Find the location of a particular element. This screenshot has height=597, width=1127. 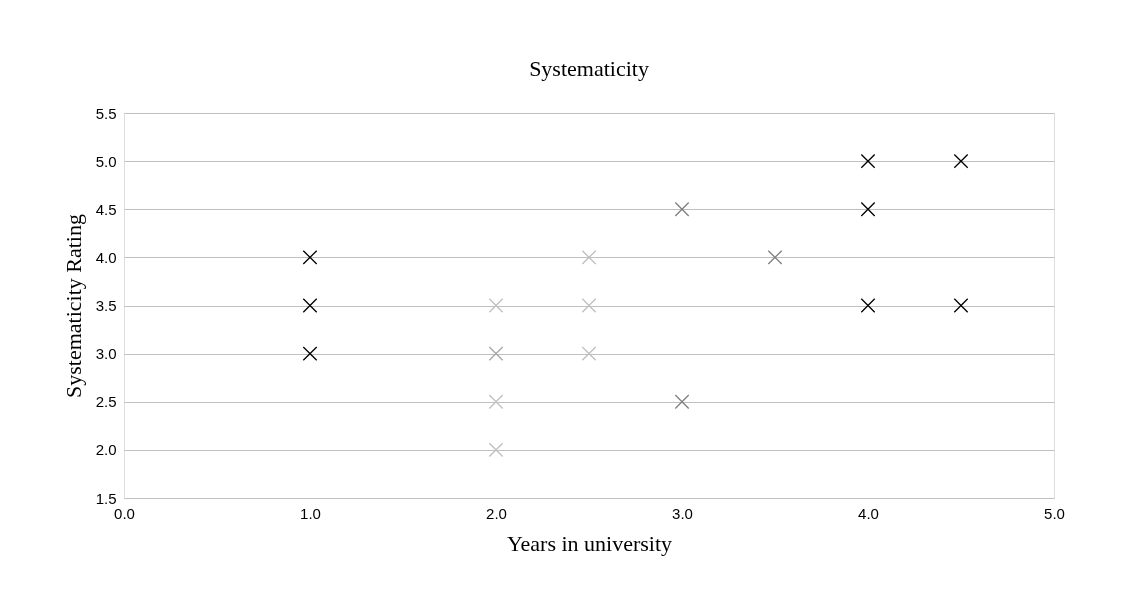

y-axis-title: Systematicity Rating is located at coordinates (73, 306).